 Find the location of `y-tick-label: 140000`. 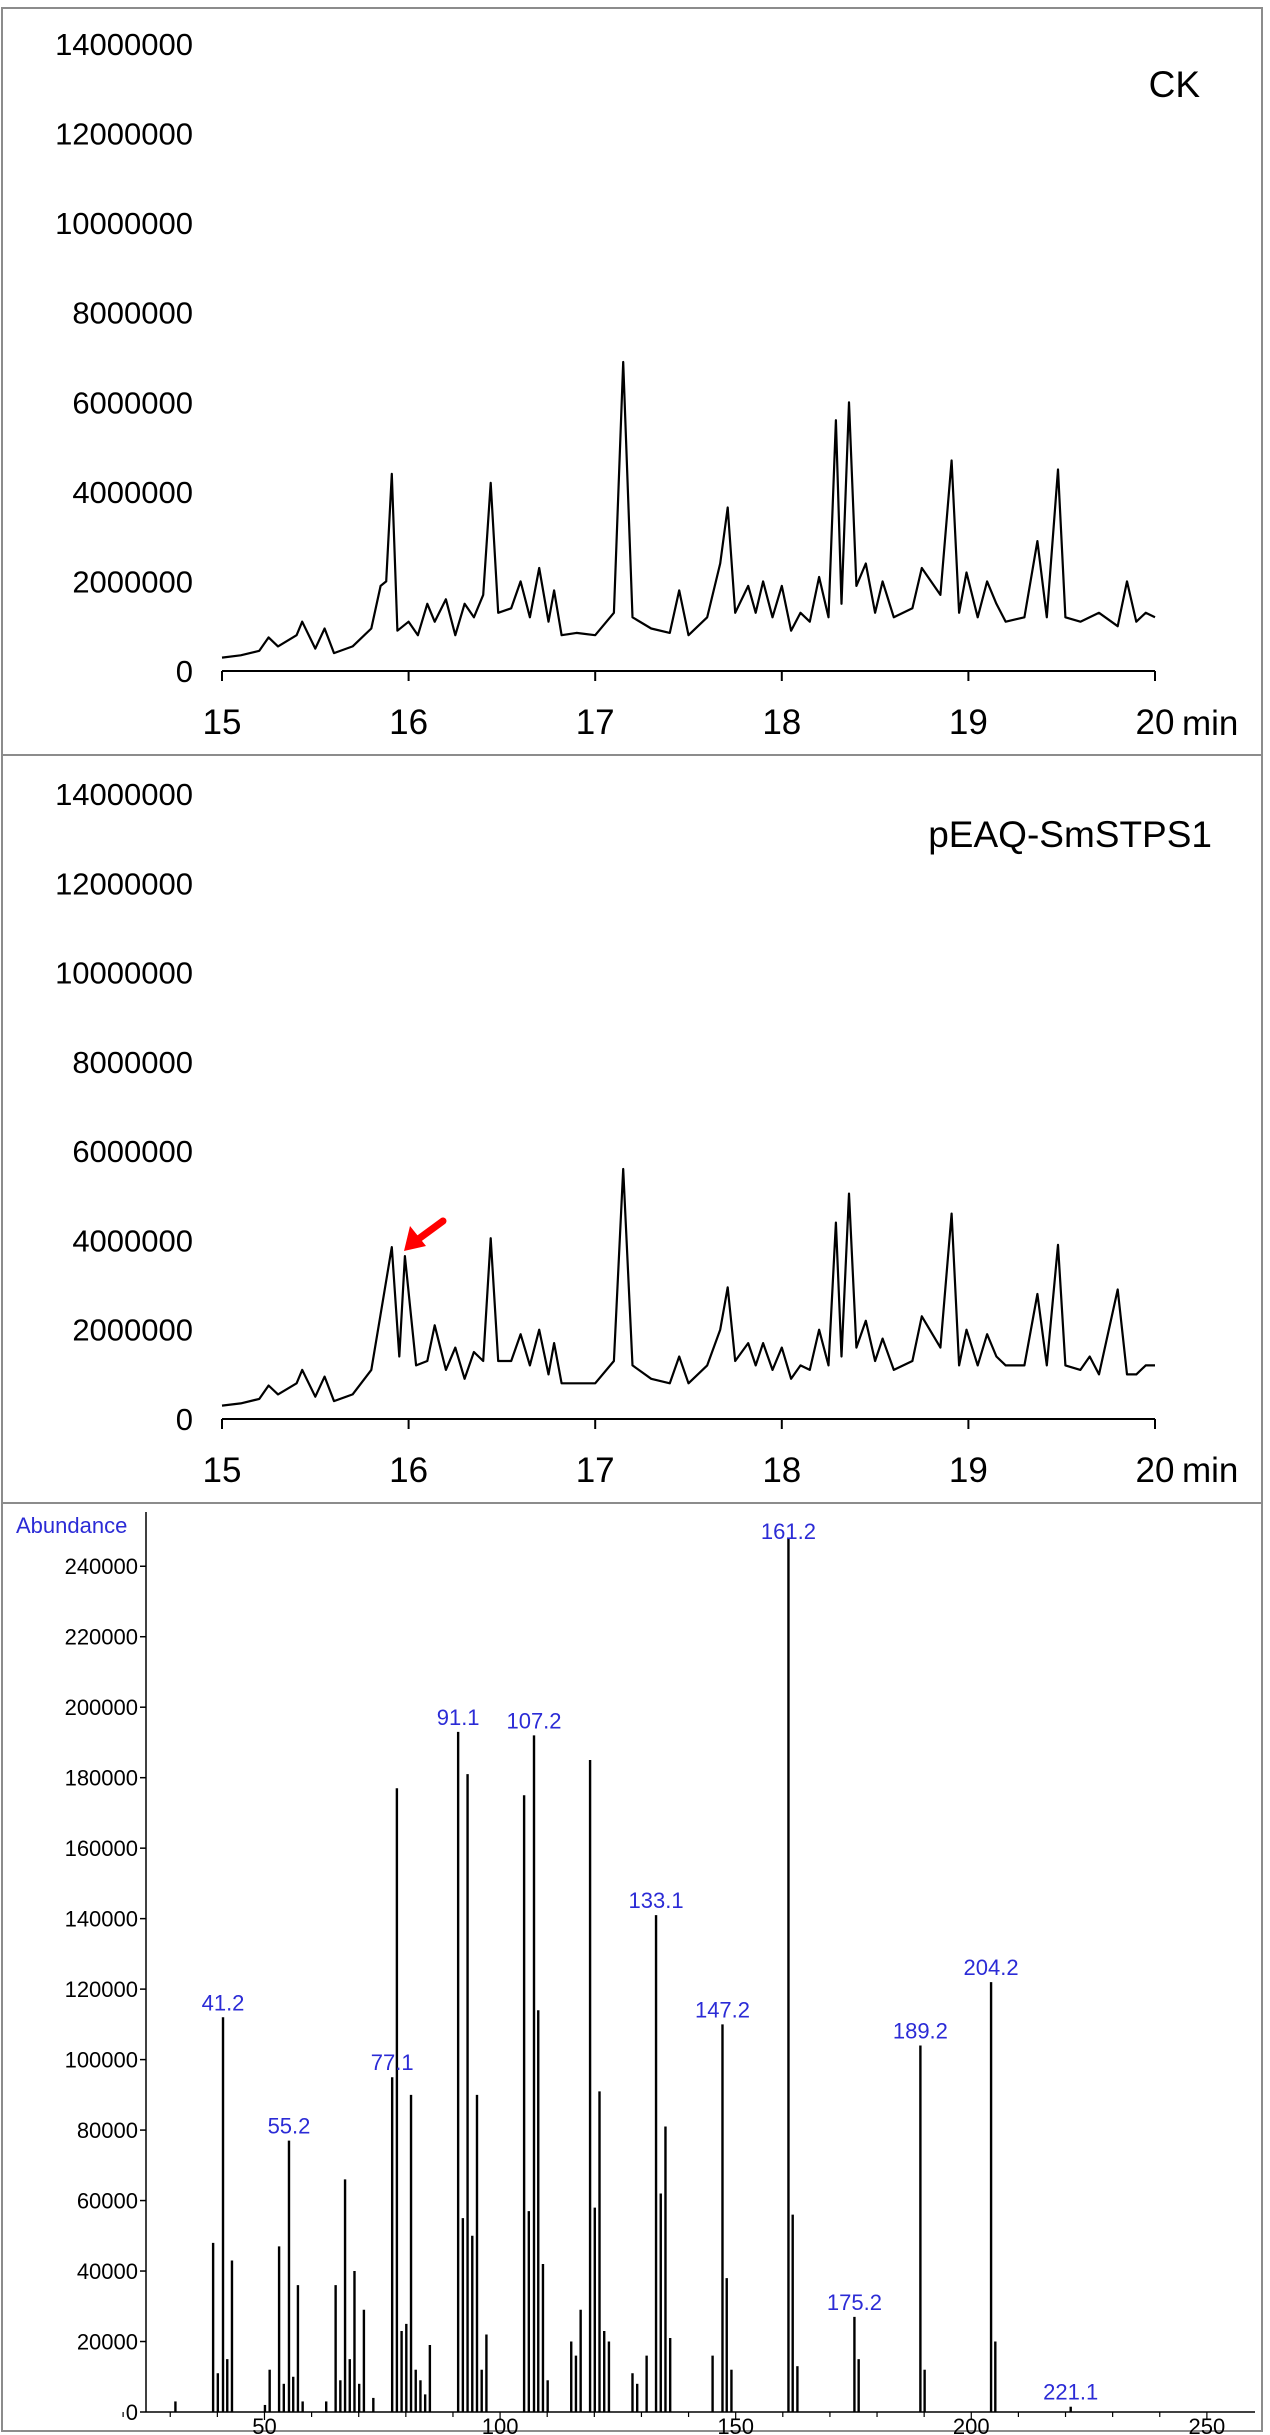

y-tick-label: 140000 is located at coordinates (101, 1919).